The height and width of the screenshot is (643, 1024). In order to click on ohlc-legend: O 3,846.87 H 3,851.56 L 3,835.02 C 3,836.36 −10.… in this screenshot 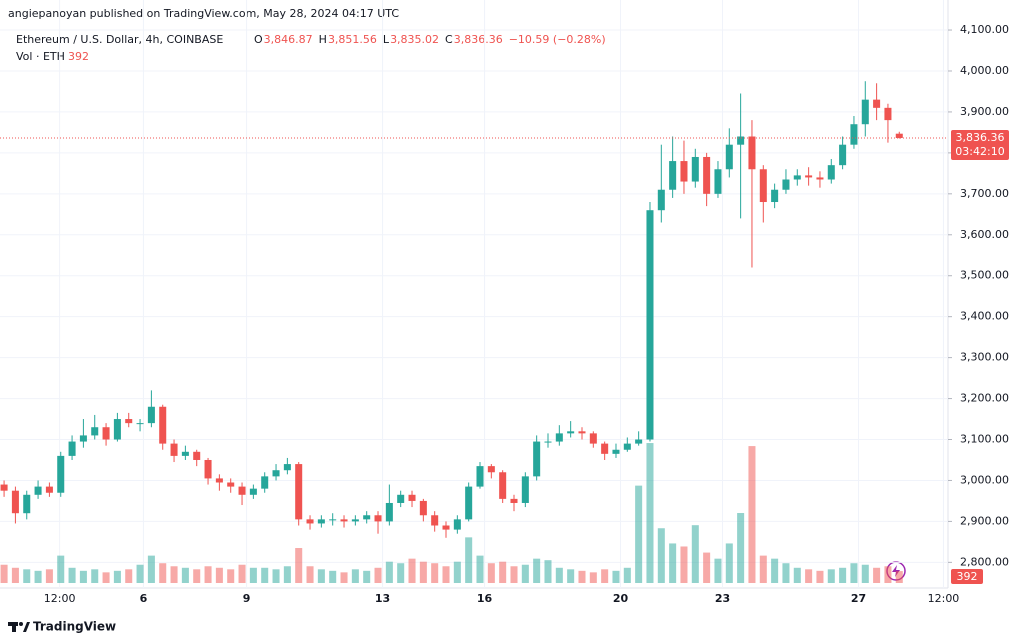, I will do `click(430, 39)`.